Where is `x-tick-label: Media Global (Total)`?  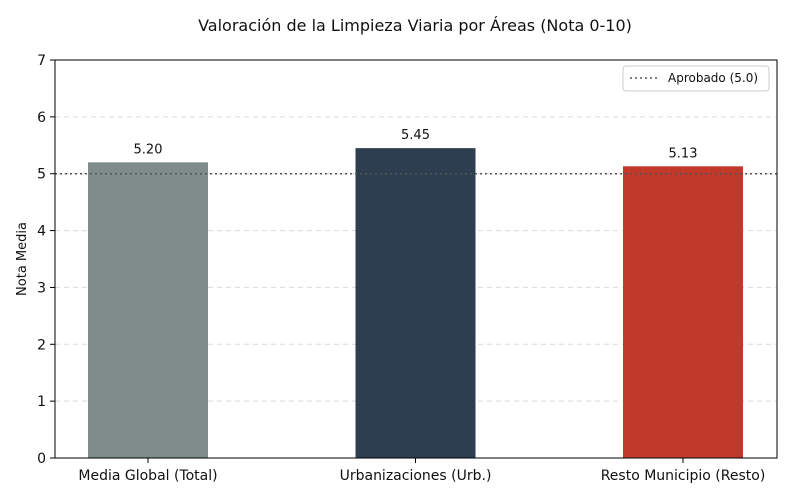
x-tick-label: Media Global (Total) is located at coordinates (147, 476).